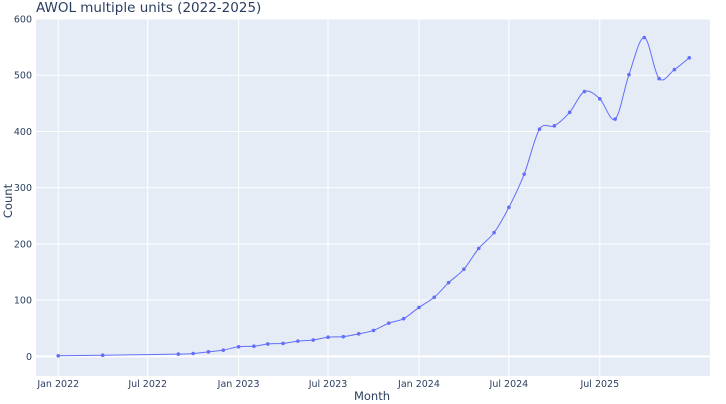  Describe the element at coordinates (23, 301) in the screenshot. I see `y-tick-label: 100` at that location.